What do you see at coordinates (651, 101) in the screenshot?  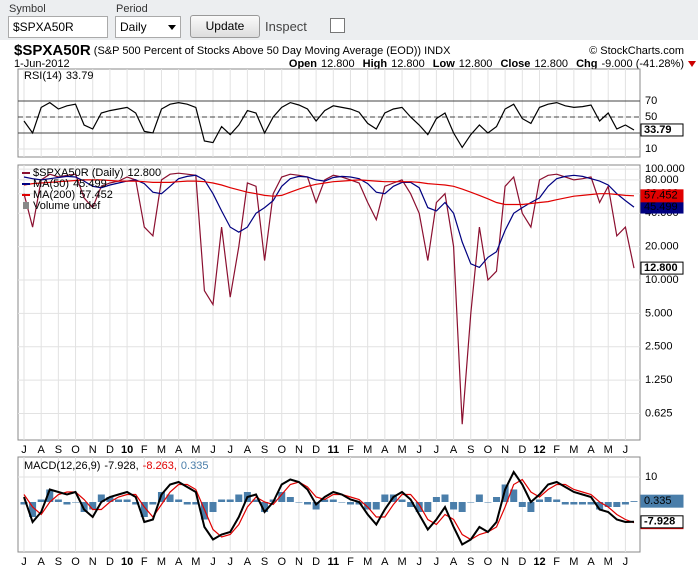 I see `y-tick-label: 70` at bounding box center [651, 101].